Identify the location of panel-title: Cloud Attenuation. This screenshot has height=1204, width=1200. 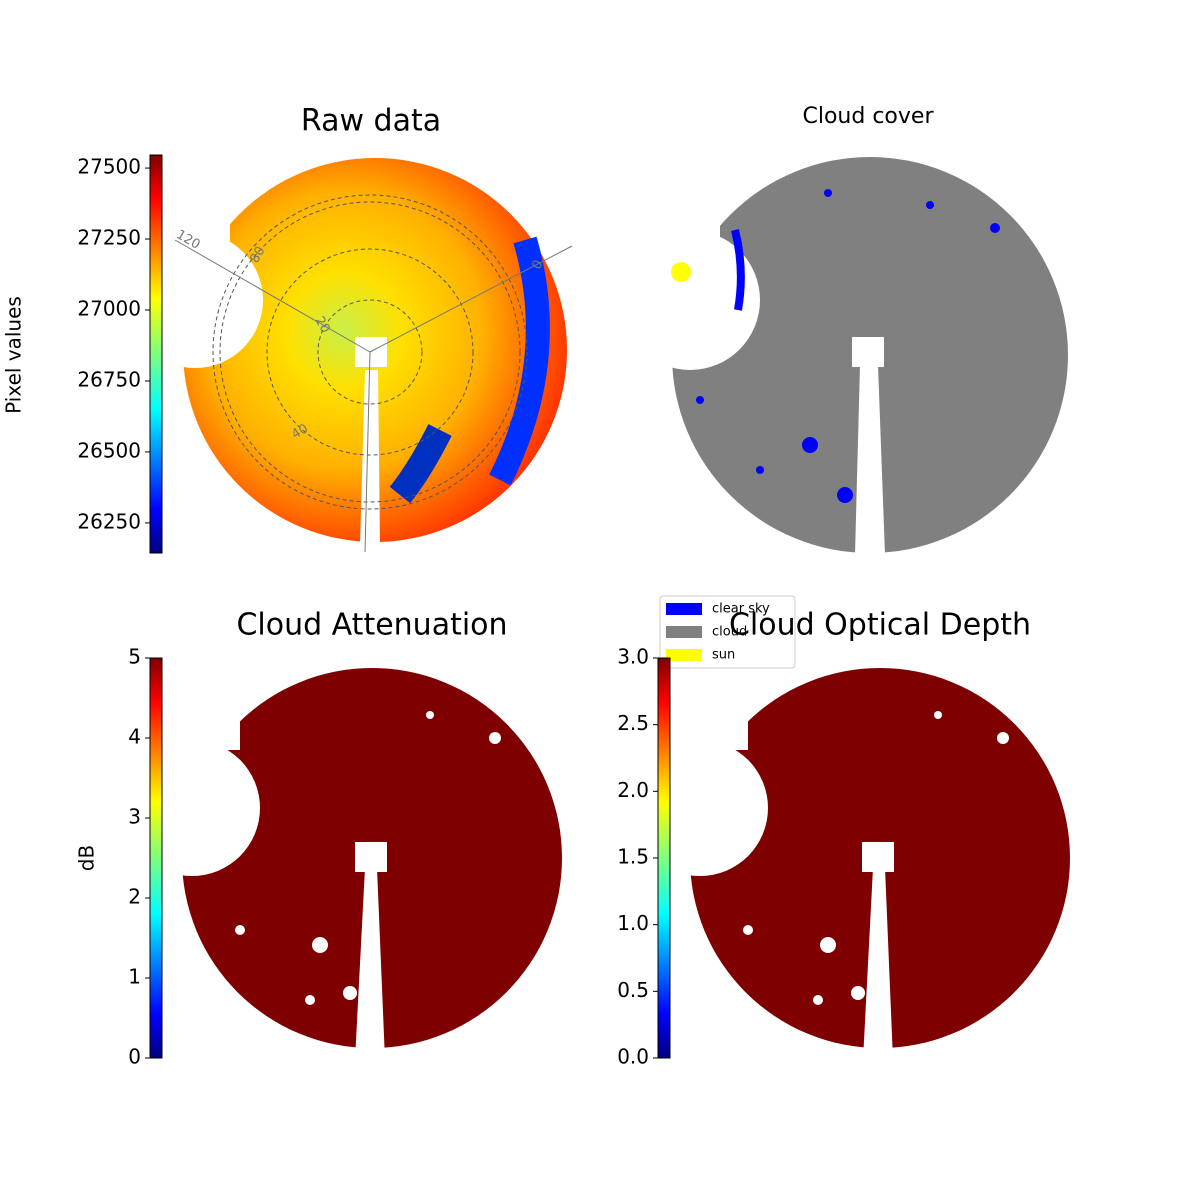
(371, 625).